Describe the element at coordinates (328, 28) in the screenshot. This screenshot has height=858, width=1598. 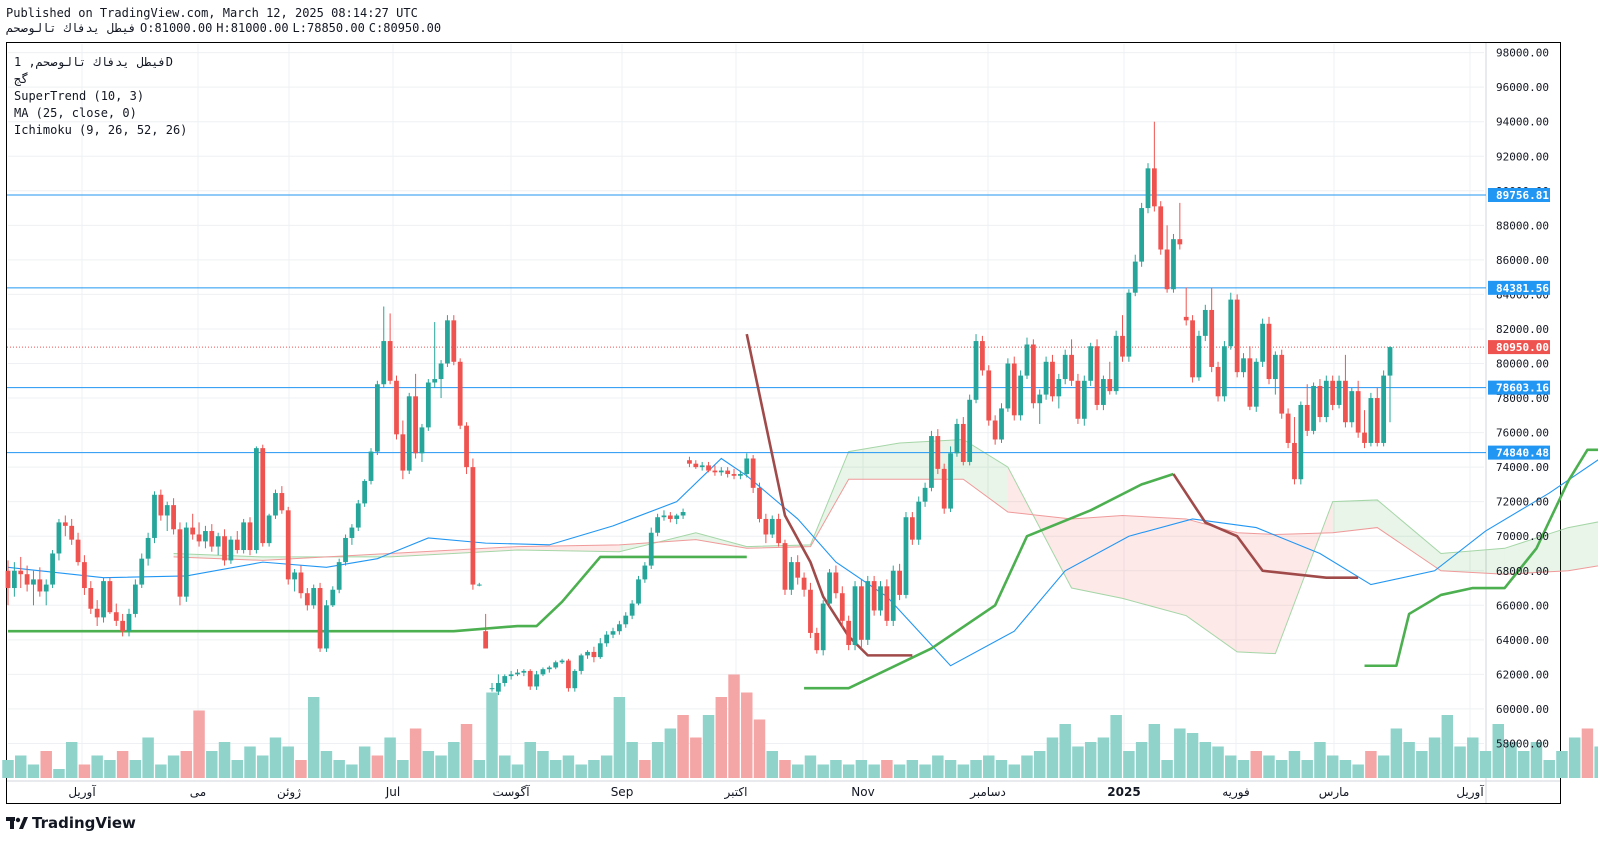
I see `low-value: L:78850.00` at that location.